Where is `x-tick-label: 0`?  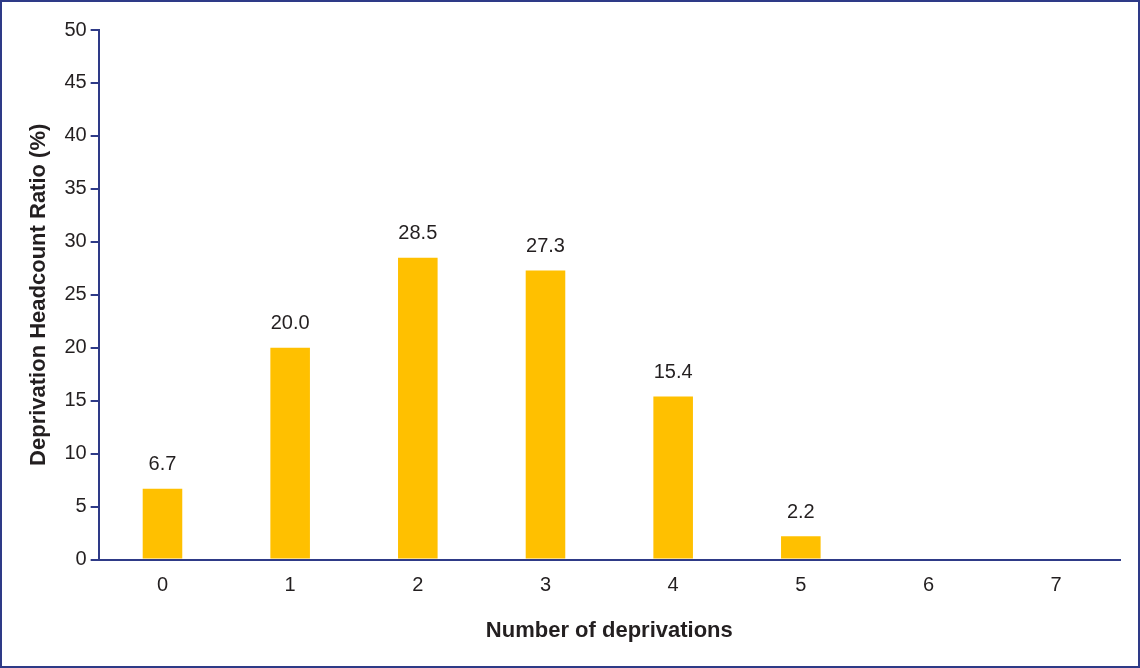
x-tick-label: 0 is located at coordinates (162, 584).